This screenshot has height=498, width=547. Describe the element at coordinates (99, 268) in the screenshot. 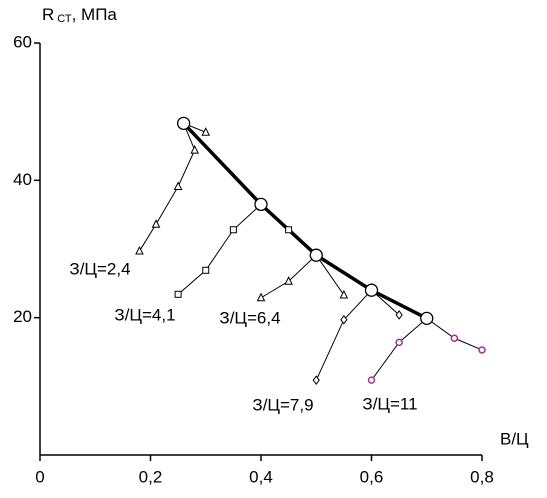

I see `series-label: З/Ц=2,4` at that location.